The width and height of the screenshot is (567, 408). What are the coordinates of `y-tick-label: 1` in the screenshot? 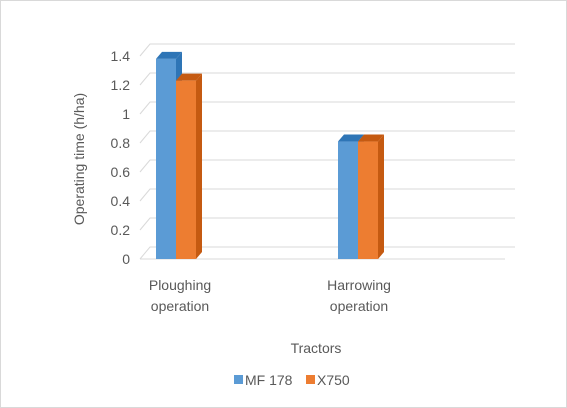 It's located at (126, 114).